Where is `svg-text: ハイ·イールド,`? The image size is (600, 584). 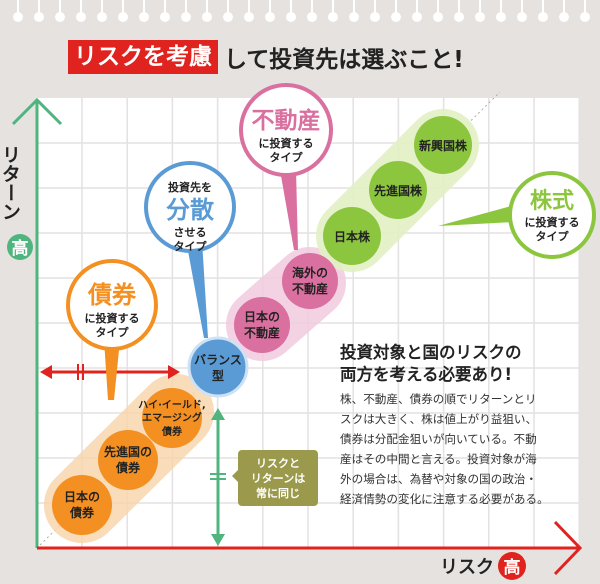 svg-text: ハイ·イールド, is located at coordinates (171, 405).